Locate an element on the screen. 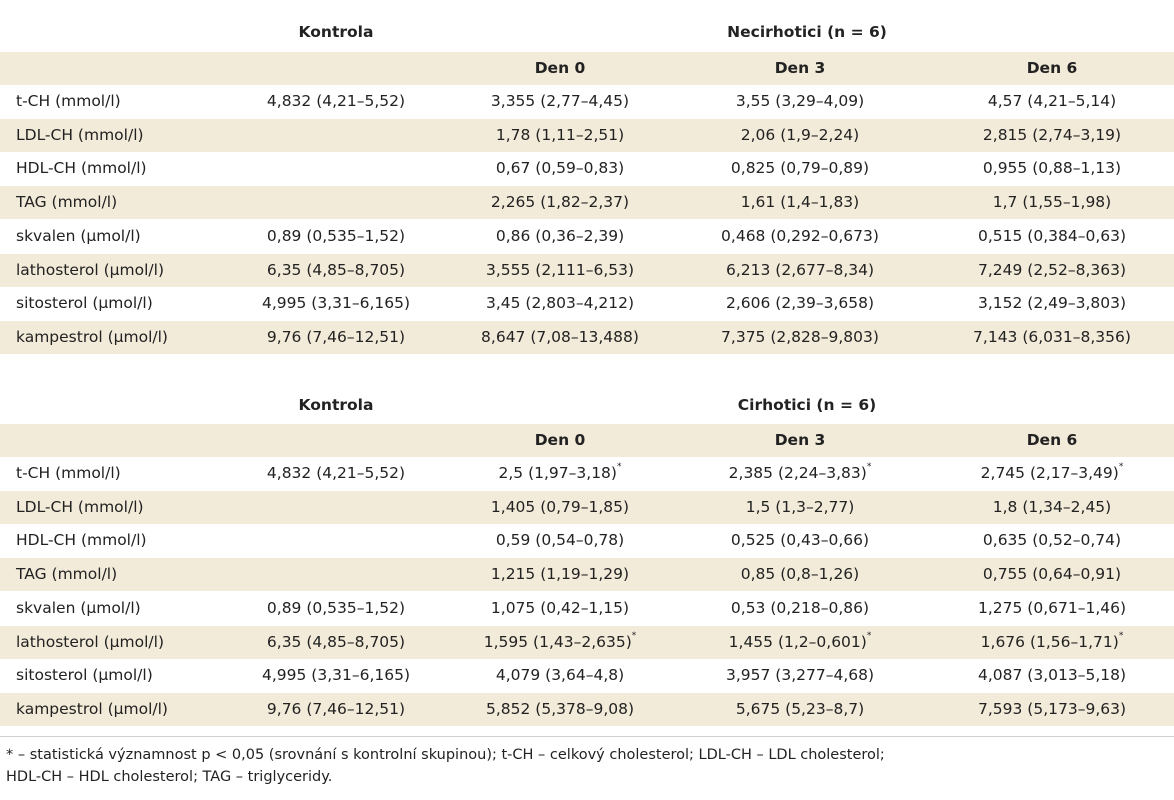  den3-cell: 0,53 (0,218–0,86) is located at coordinates (800, 608).